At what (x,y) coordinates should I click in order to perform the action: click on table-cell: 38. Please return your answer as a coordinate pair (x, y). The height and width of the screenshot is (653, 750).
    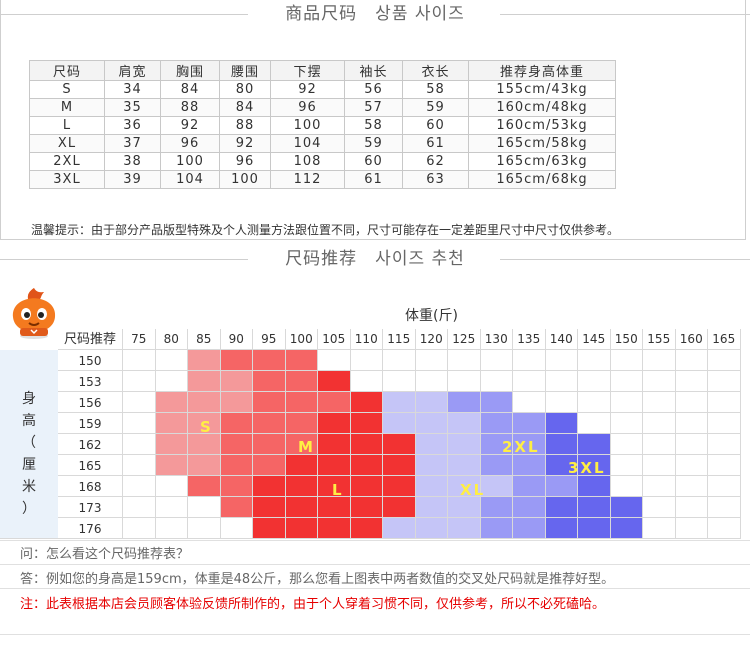
    Looking at the image, I should click on (132, 161).